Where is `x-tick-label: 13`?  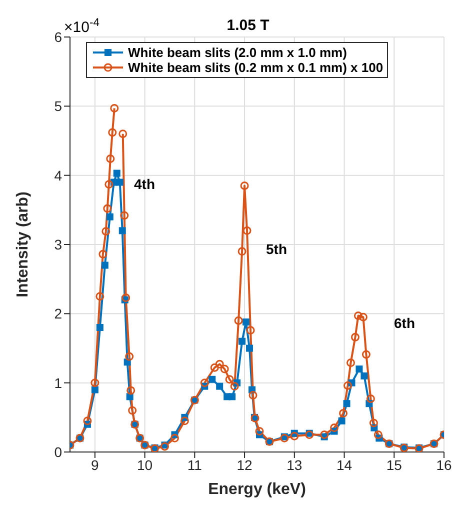 x-tick-label: 13 is located at coordinates (294, 464).